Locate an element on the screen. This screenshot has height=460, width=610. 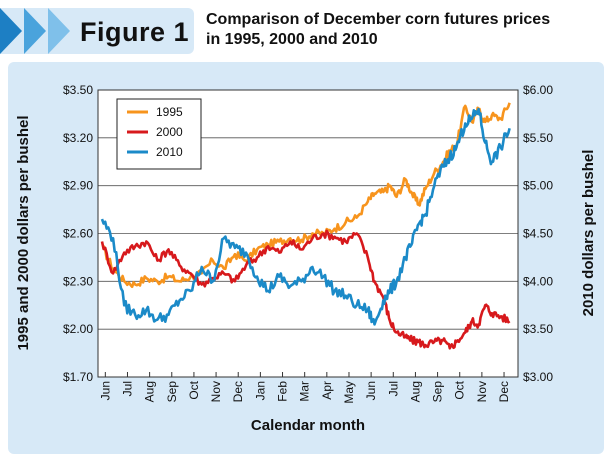
y-tick-label: $2.00 is located at coordinates (78, 329).